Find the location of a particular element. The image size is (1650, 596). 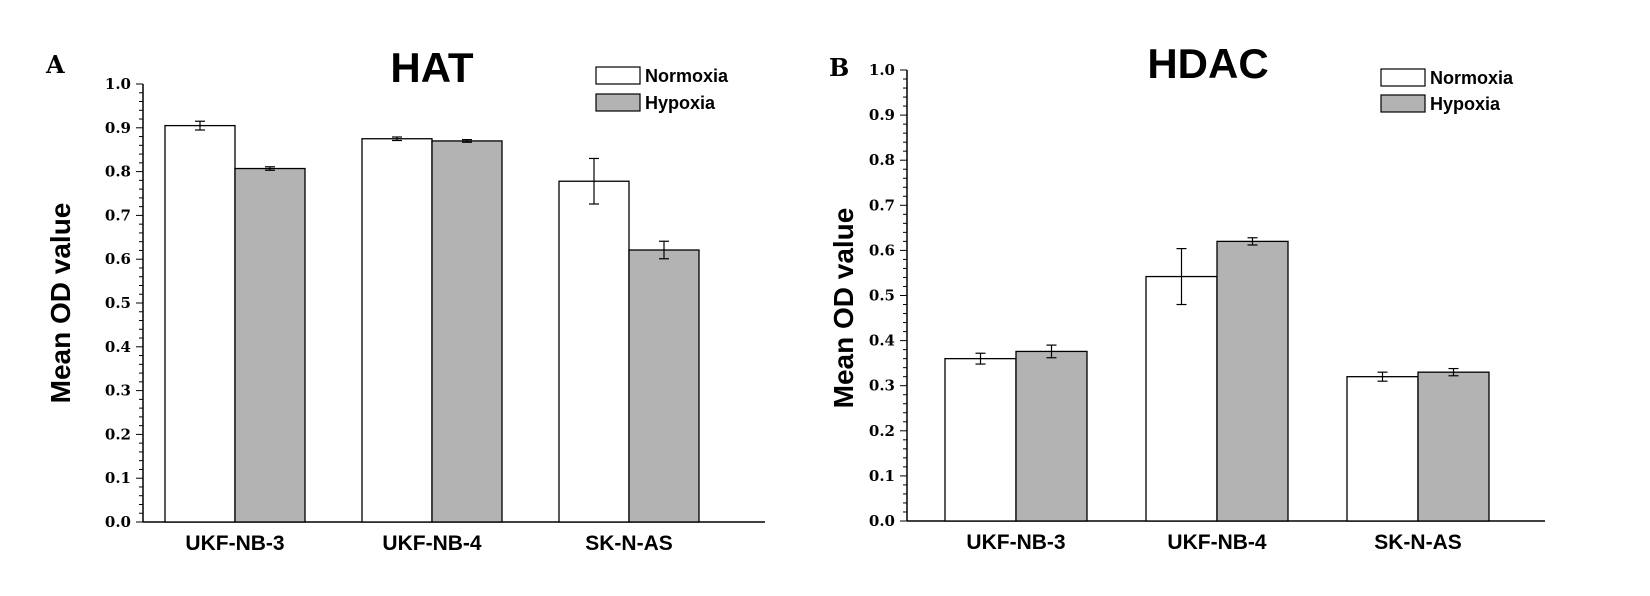

panel-letter: A is located at coordinates (55, 64).